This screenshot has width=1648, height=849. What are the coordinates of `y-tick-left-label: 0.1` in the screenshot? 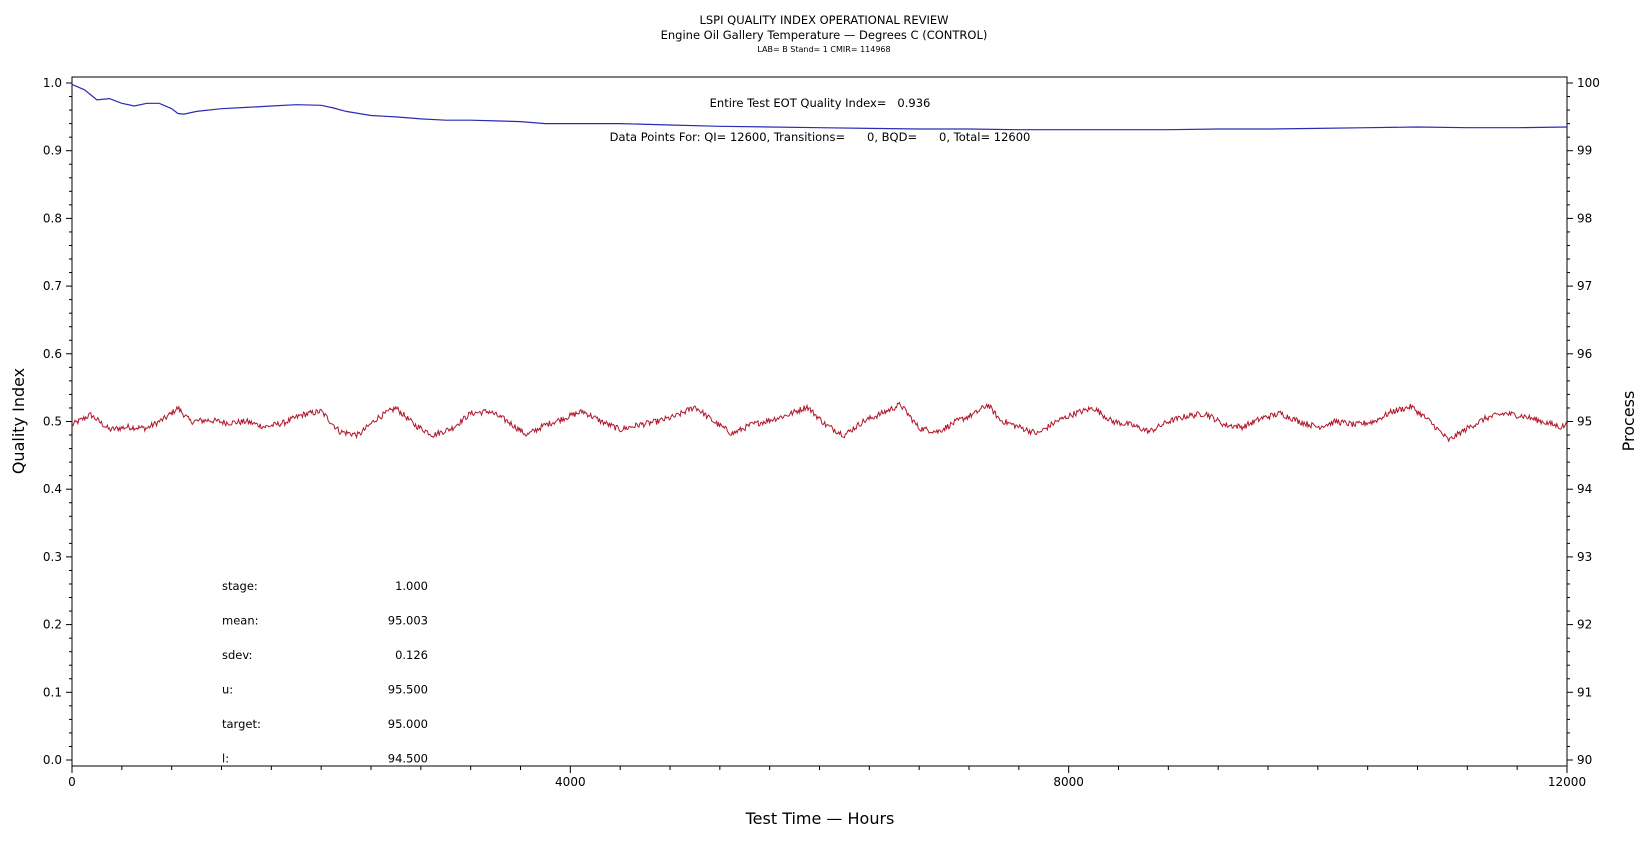 It's located at (52, 692).